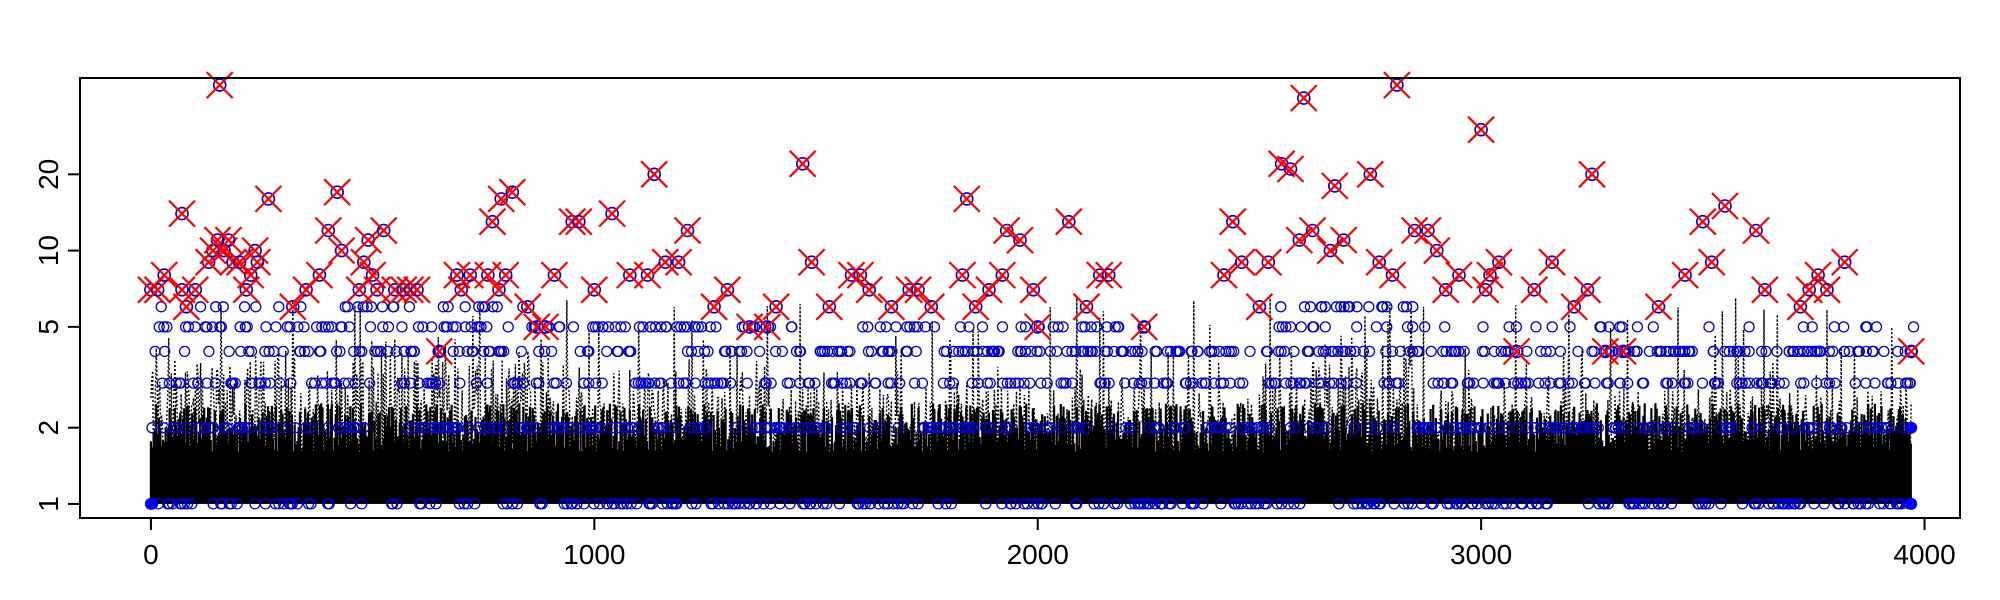 The width and height of the screenshot is (2000, 600). Describe the element at coordinates (48, 327) in the screenshot. I see `y-tick-label: 5` at that location.